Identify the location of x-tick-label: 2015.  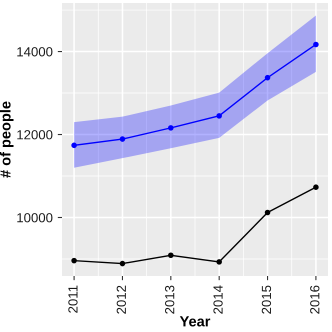
(267, 300).